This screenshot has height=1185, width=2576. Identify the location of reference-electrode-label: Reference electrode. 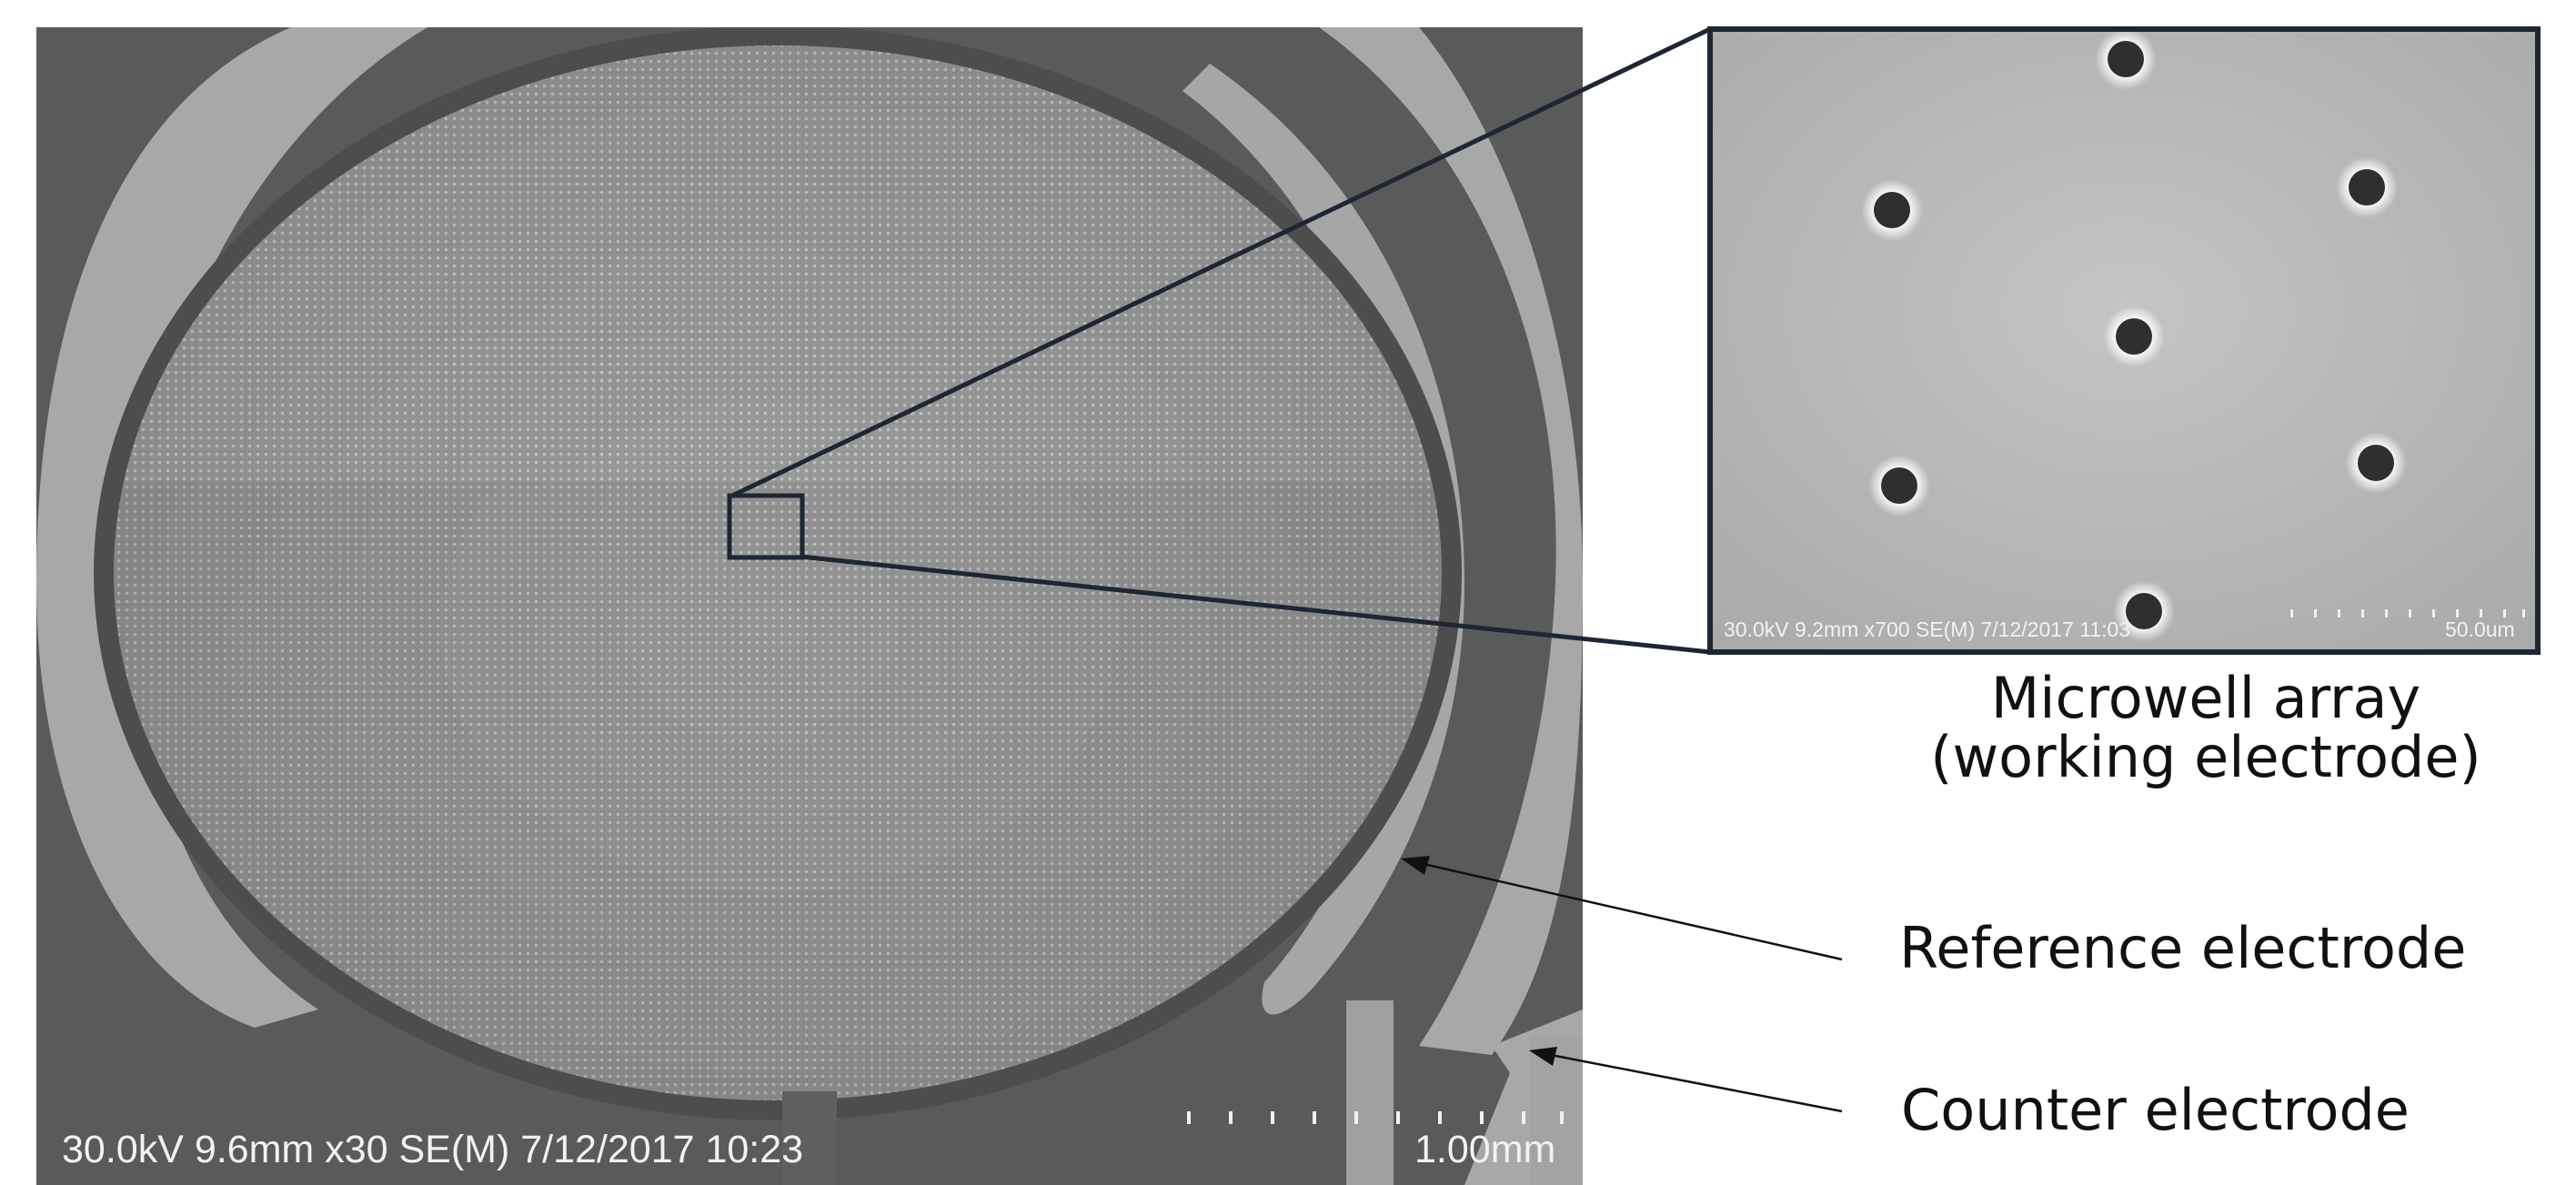
(2182, 948).